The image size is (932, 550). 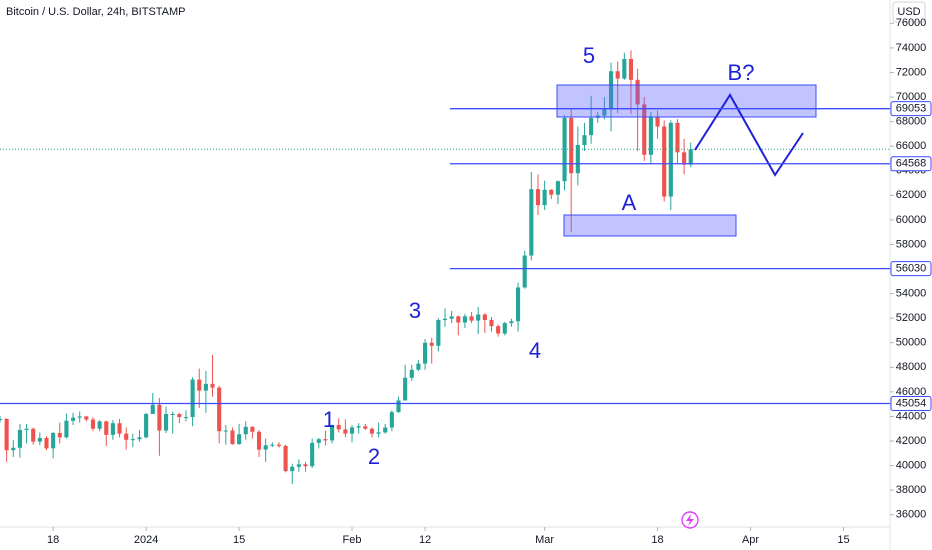 I want to click on x-tick-label: 2024, so click(x=146, y=540).